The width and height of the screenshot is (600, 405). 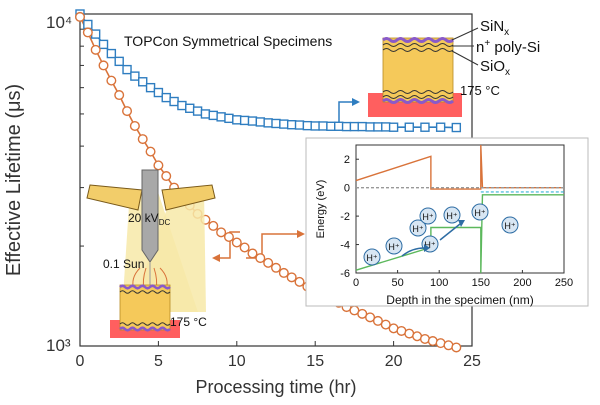 What do you see at coordinates (123, 264) in the screenshot?
I see `sun-label: 0.1 Sun` at bounding box center [123, 264].